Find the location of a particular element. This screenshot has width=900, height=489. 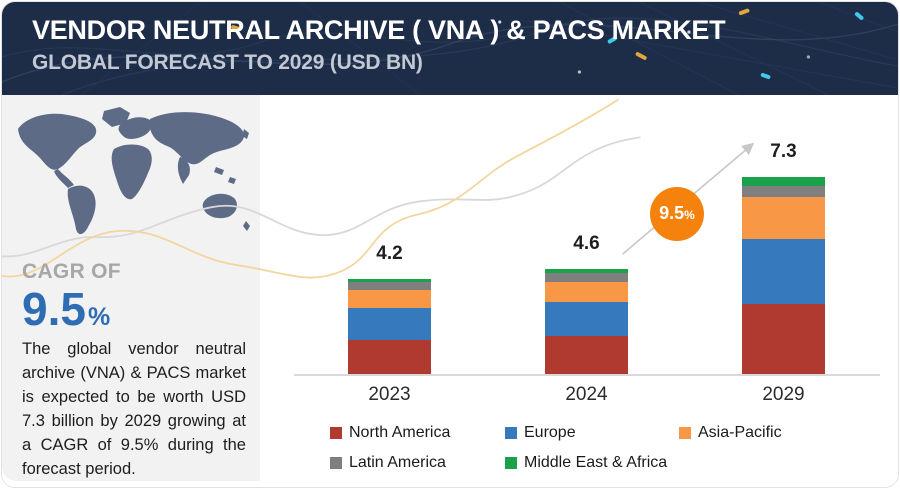

cagr-block: CAGR OF 9.5 % is located at coordinates (135, 296).